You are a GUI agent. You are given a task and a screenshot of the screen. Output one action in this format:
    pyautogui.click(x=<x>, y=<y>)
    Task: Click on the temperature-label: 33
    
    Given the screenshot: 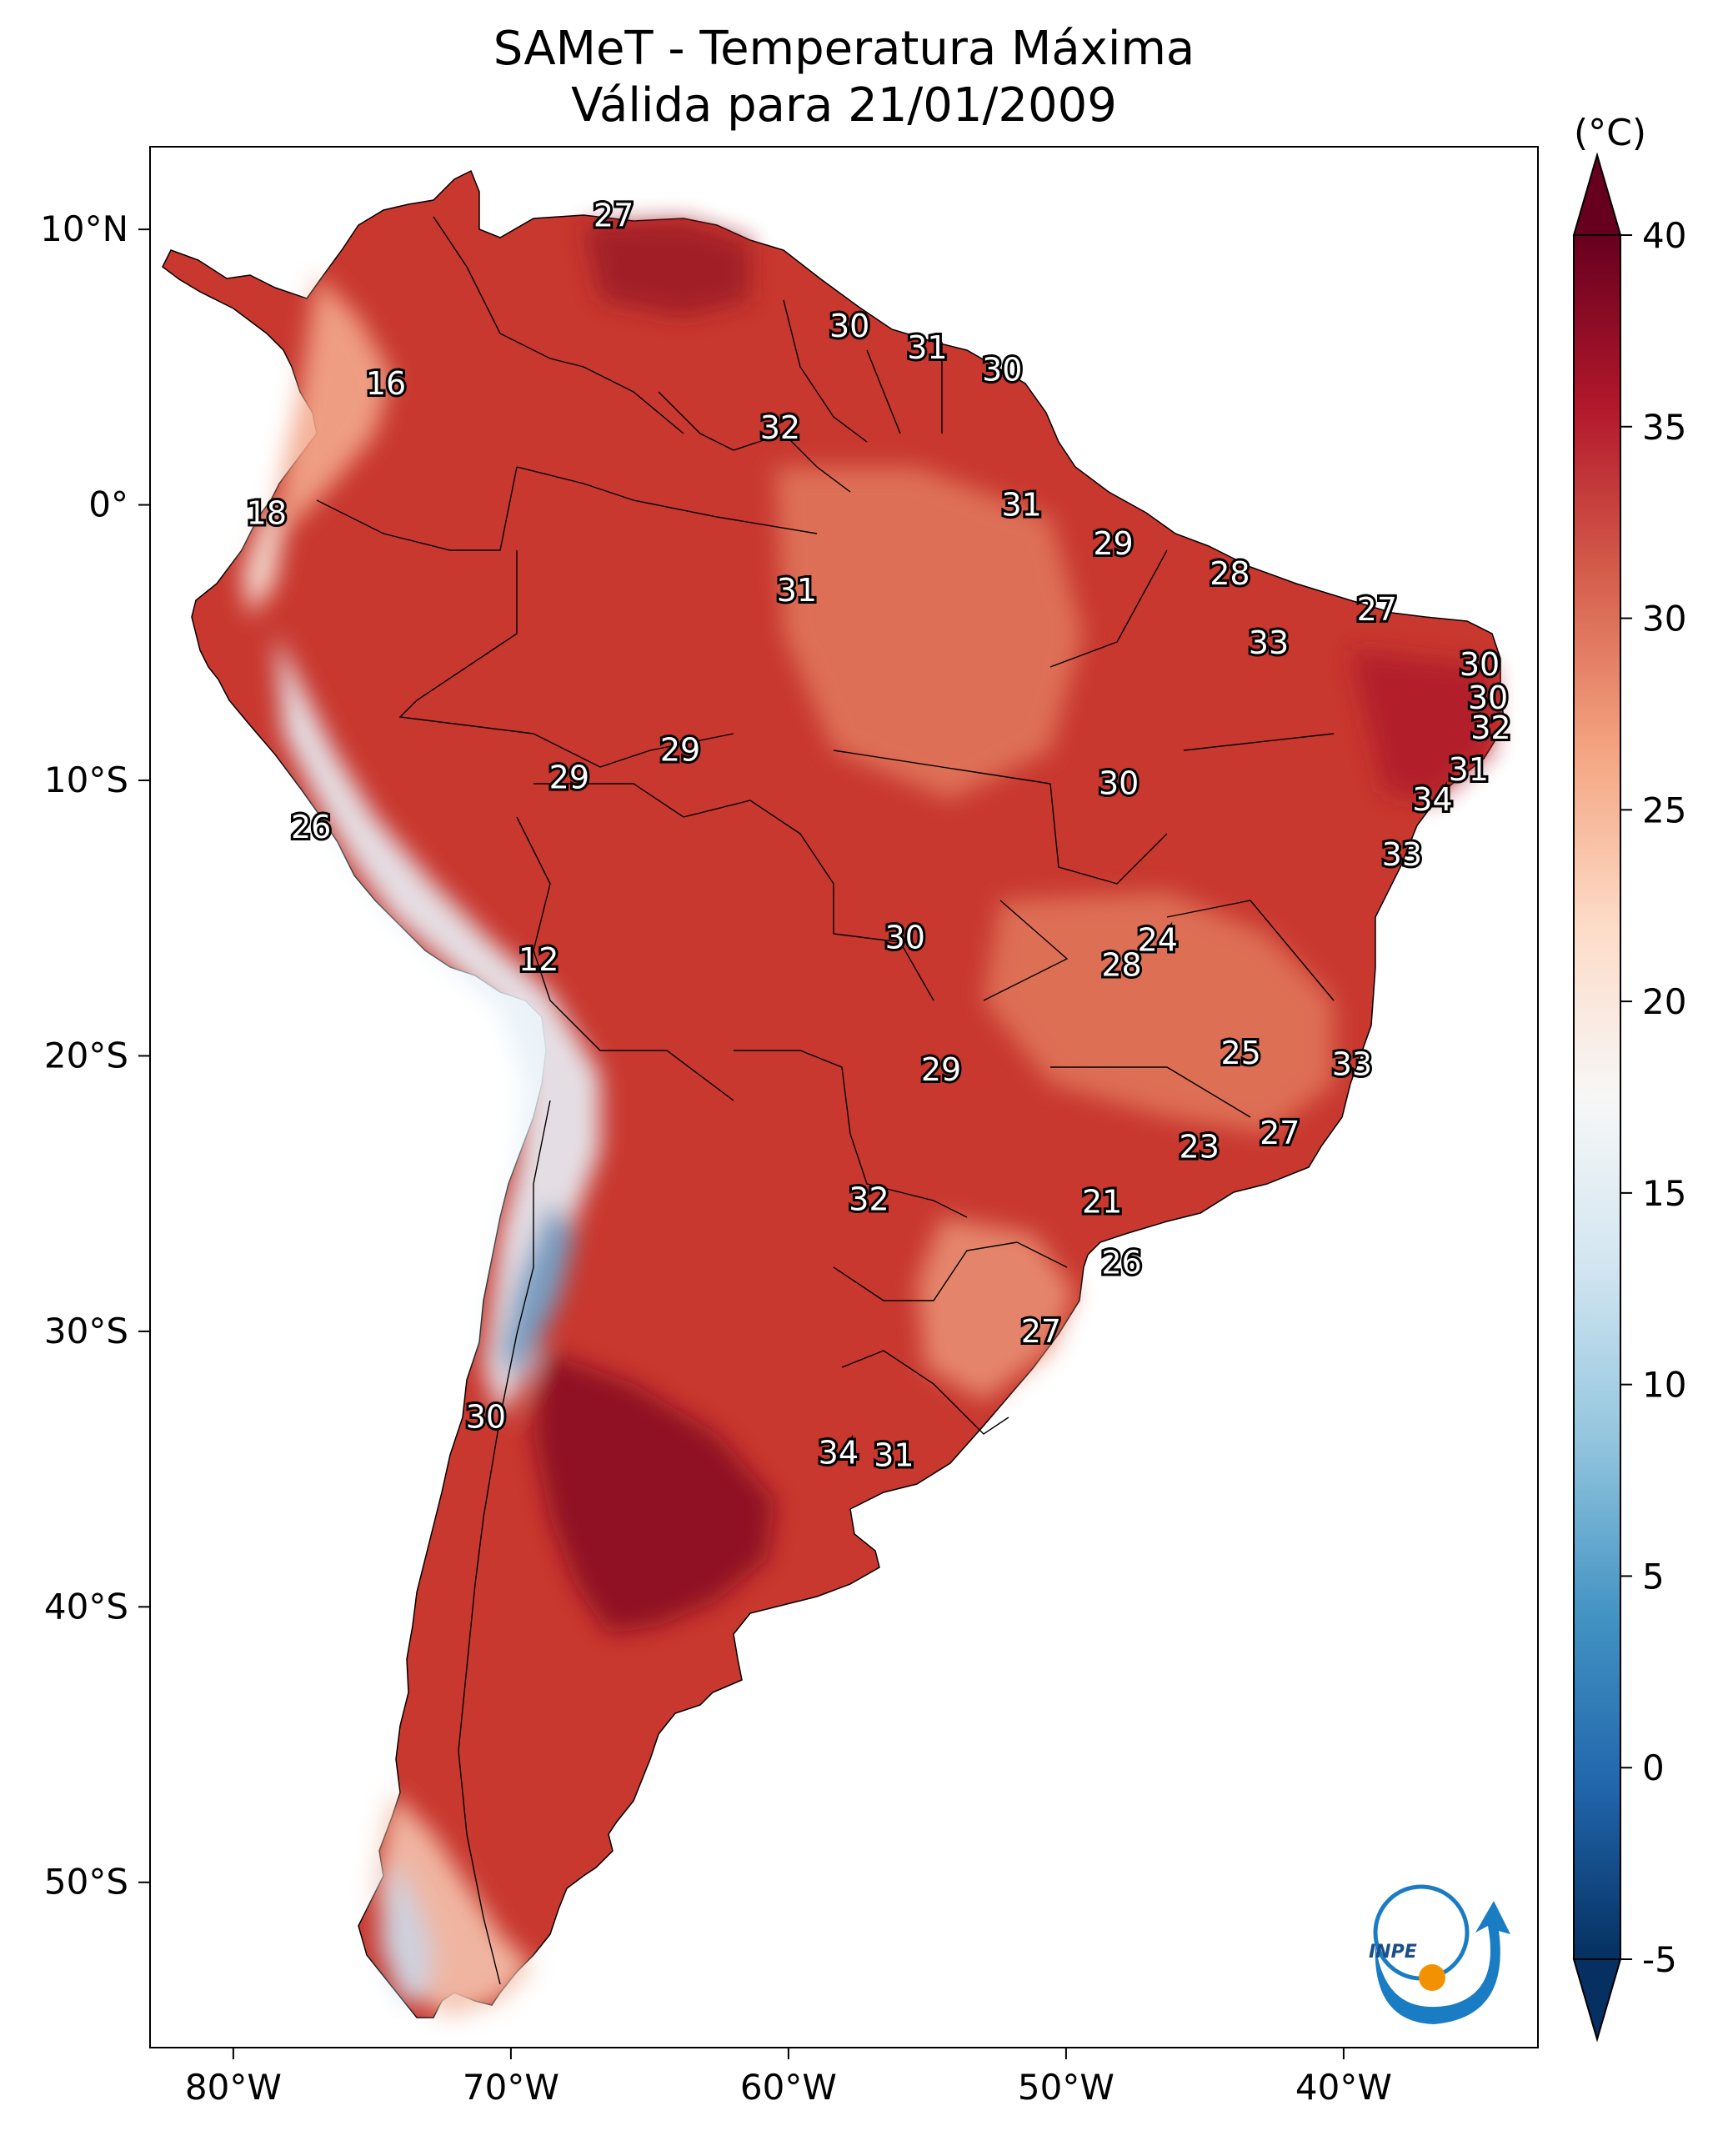 What is the action you would take?
    pyautogui.click(x=1402, y=854)
    